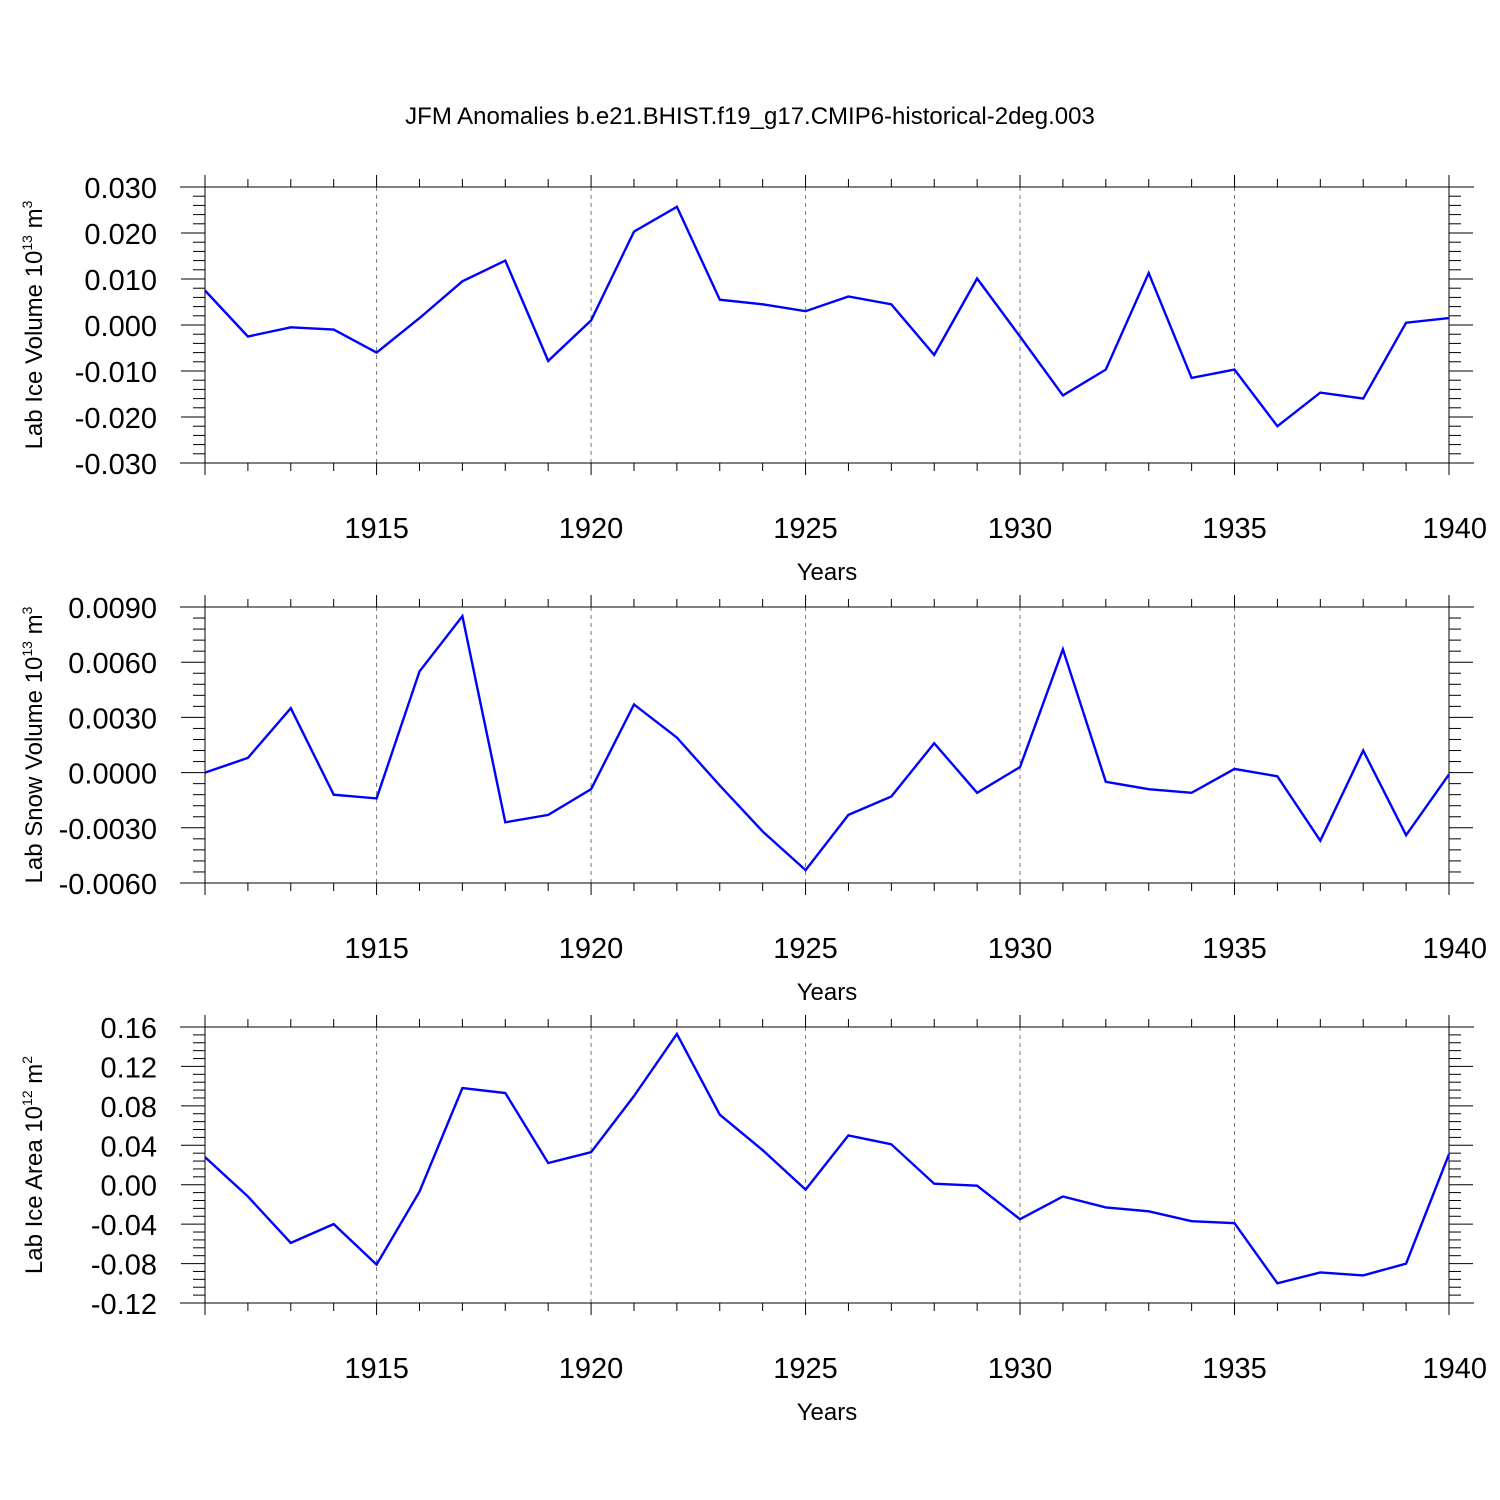  What do you see at coordinates (376, 1369) in the screenshot?
I see `x-tick-label: 1915` at bounding box center [376, 1369].